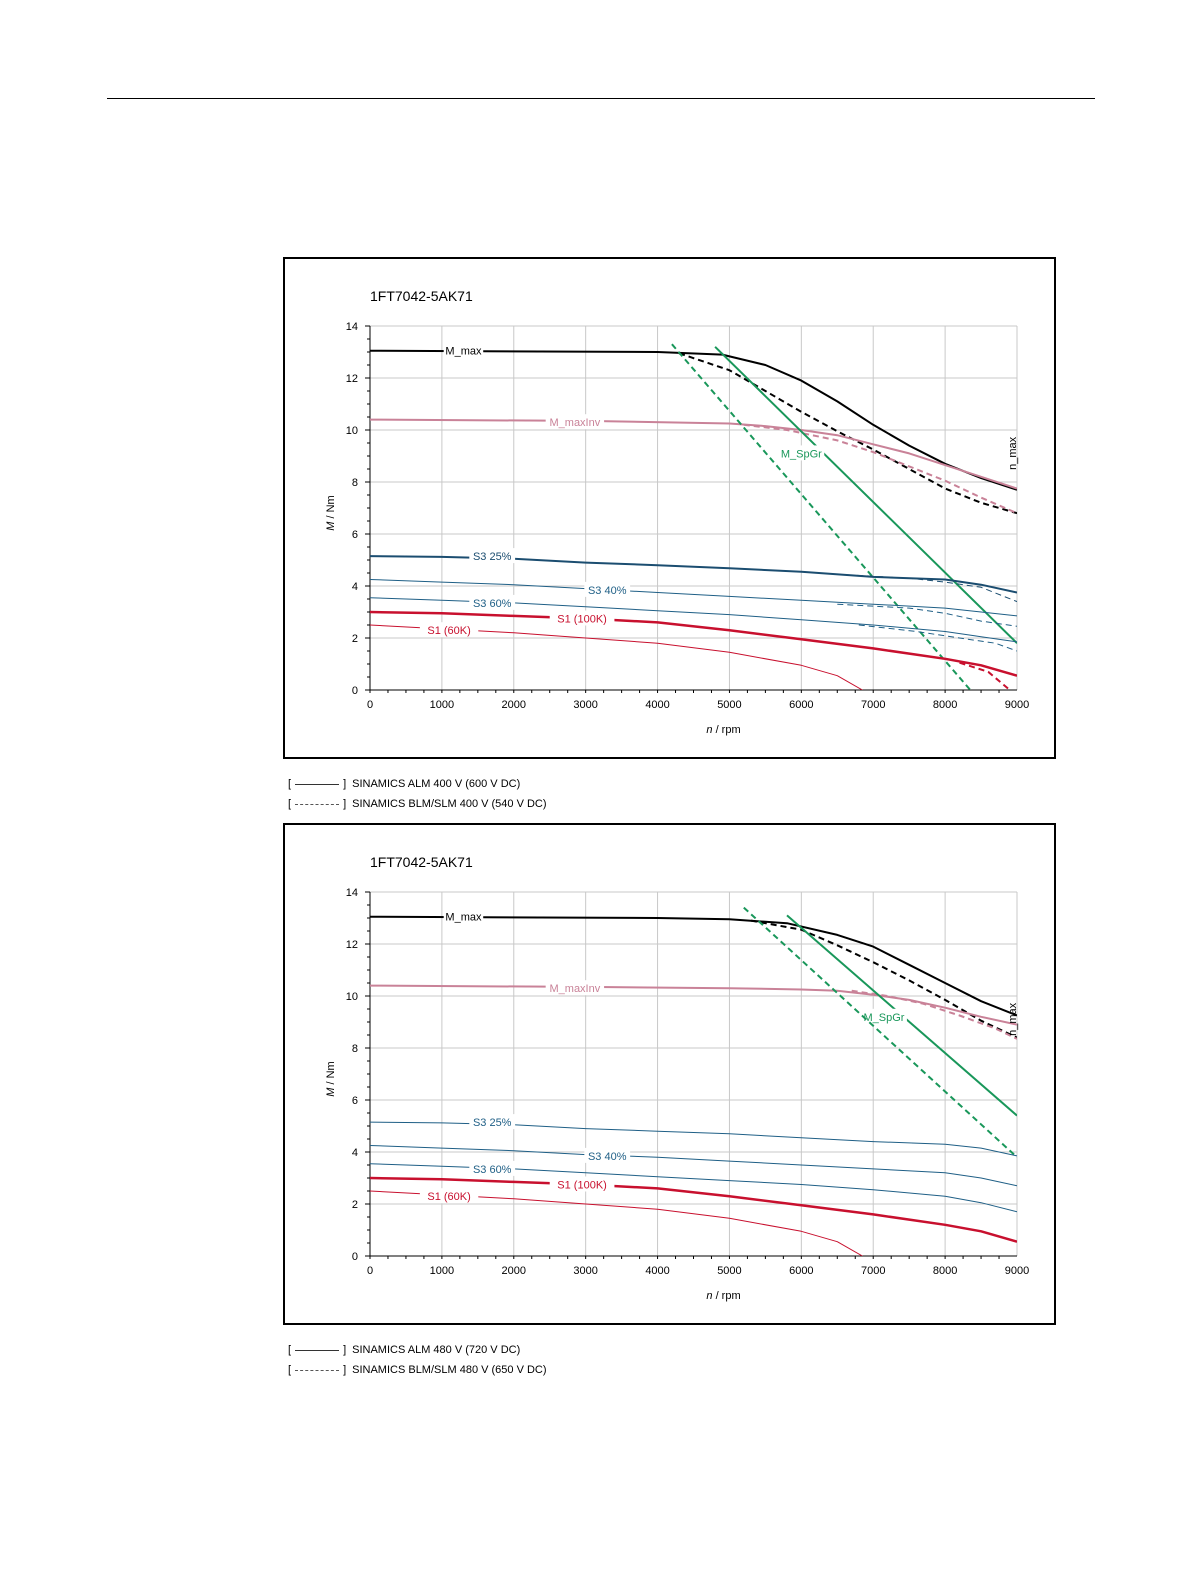  Describe the element at coordinates (585, 1271) in the screenshot. I see `x-tick-label: 3000` at that location.